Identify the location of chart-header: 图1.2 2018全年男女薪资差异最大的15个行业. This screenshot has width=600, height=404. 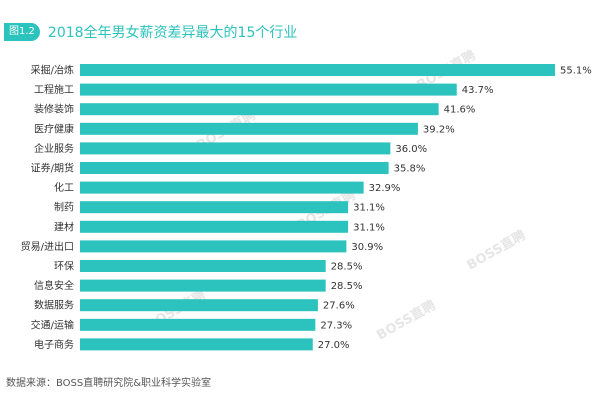
(150, 32).